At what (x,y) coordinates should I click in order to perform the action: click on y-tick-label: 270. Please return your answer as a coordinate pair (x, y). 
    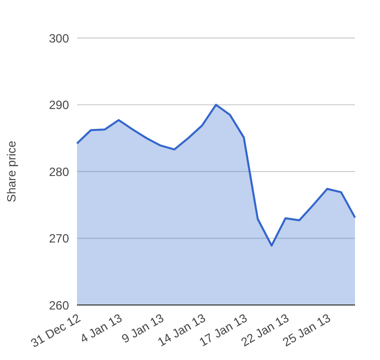
    Looking at the image, I should click on (59, 239).